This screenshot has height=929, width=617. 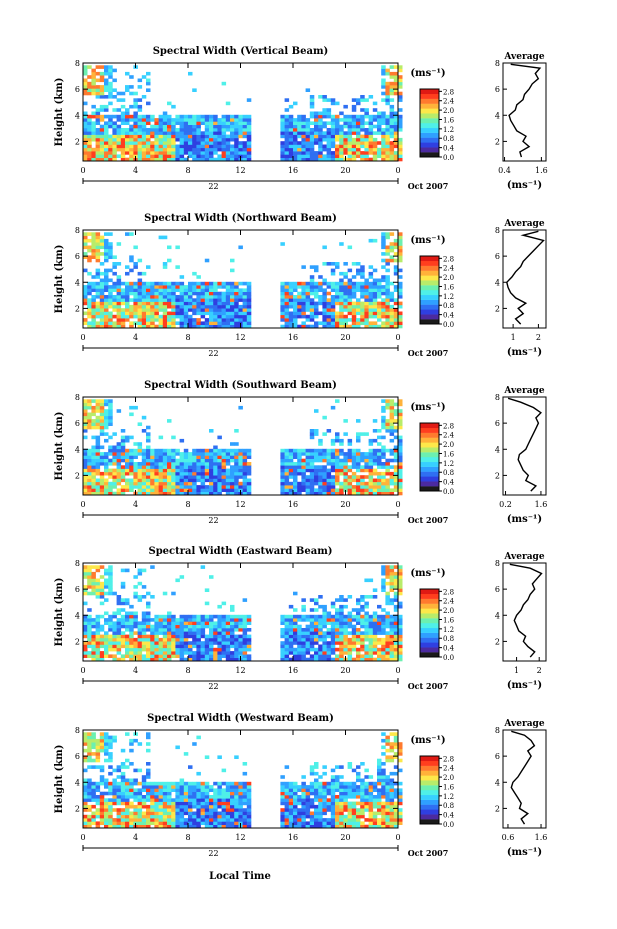 What do you see at coordinates (429, 288) in the screenshot?
I see `colorbar-swatch` at bounding box center [429, 288].